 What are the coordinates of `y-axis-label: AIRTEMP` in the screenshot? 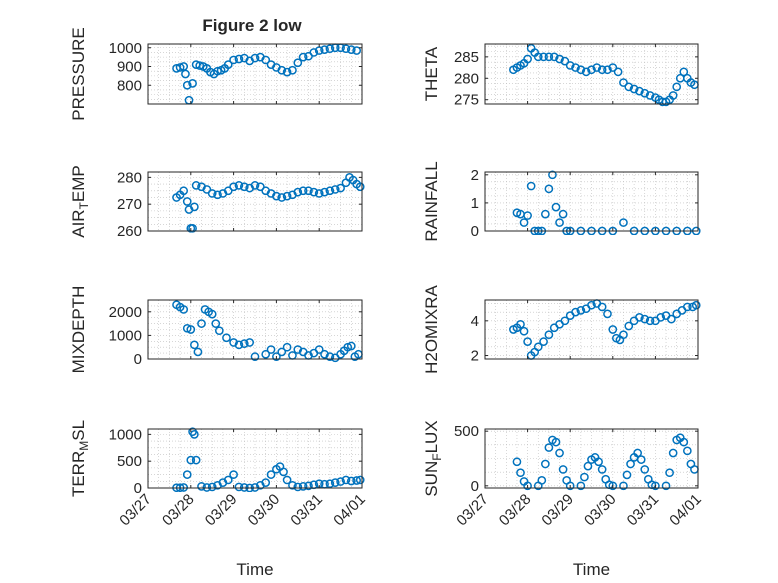 It's located at (80, 201).